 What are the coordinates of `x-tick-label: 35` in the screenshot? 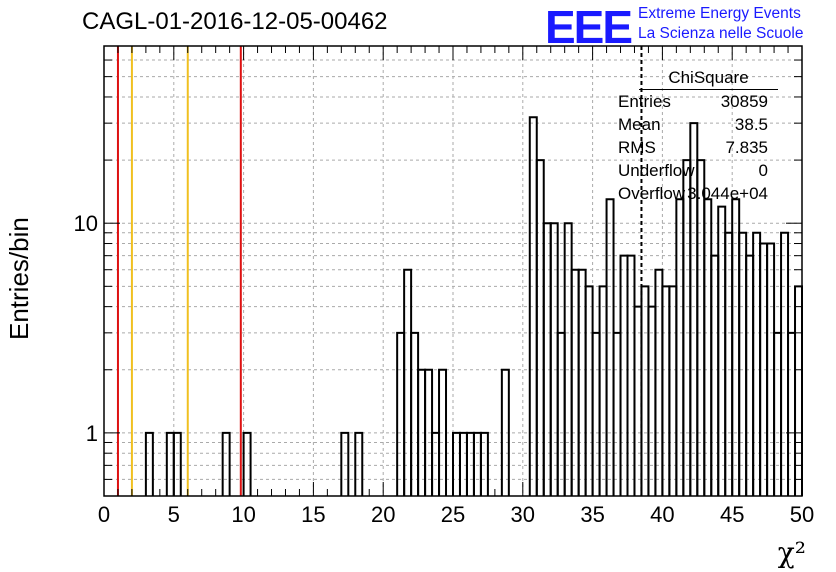 It's located at (592, 514).